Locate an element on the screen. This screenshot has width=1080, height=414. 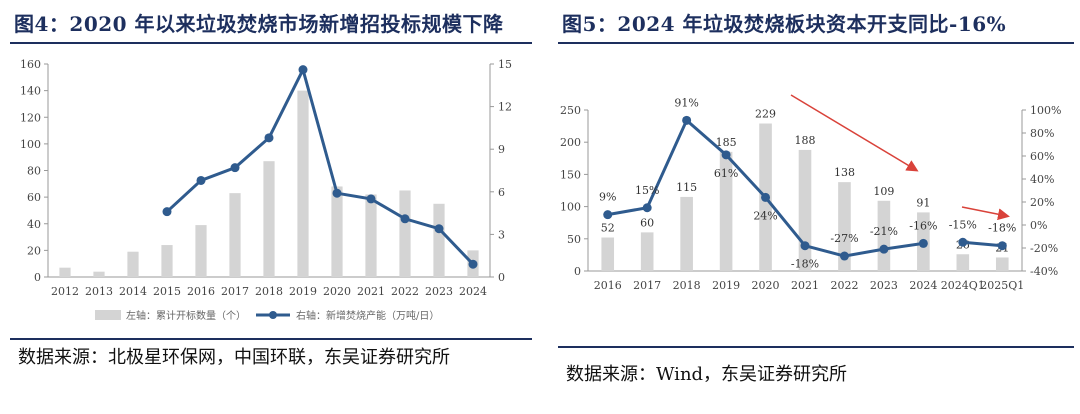
figure-4-source: 数据来源：北极星环保网，中国环联，东吴证券研究所 is located at coordinates (234, 357).